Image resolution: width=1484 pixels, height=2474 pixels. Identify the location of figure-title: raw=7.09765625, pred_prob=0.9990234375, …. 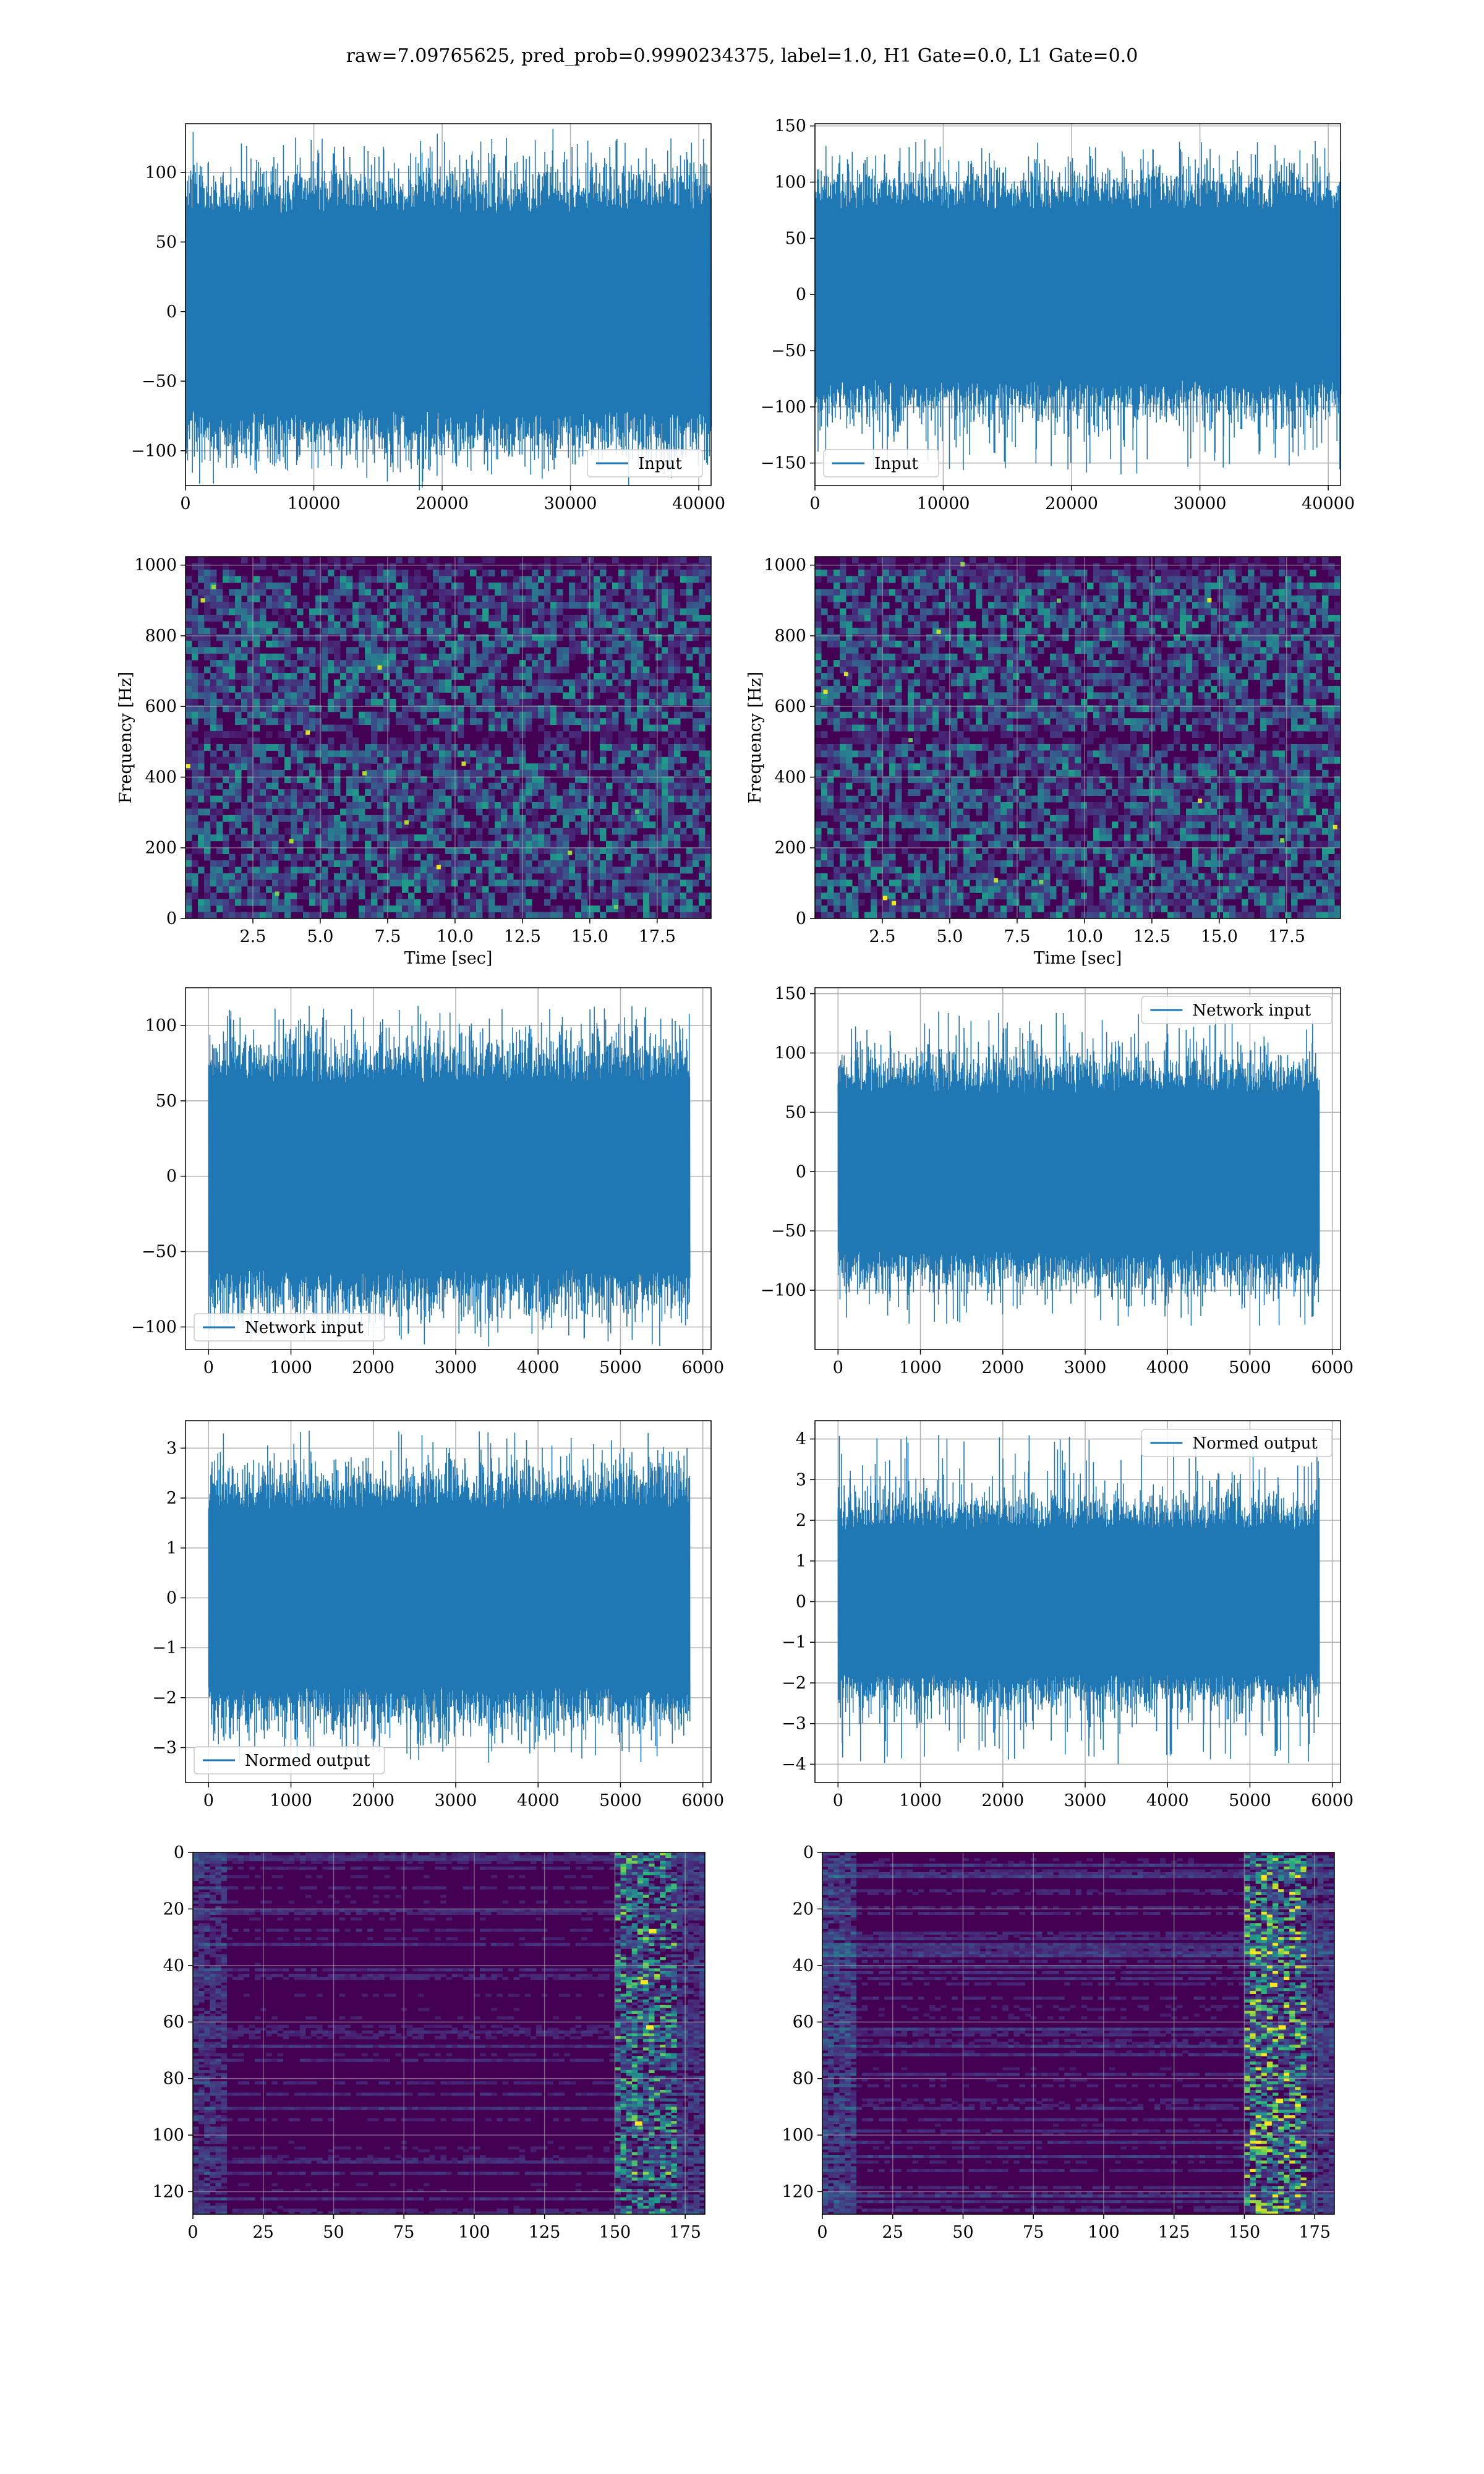
(742, 56).